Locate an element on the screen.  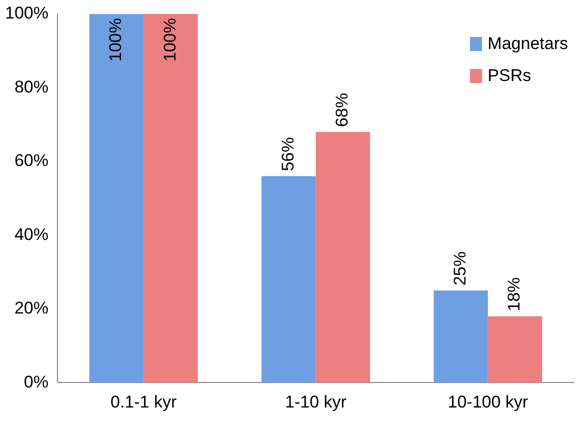
y-tick-label: 60% is located at coordinates (31, 160).